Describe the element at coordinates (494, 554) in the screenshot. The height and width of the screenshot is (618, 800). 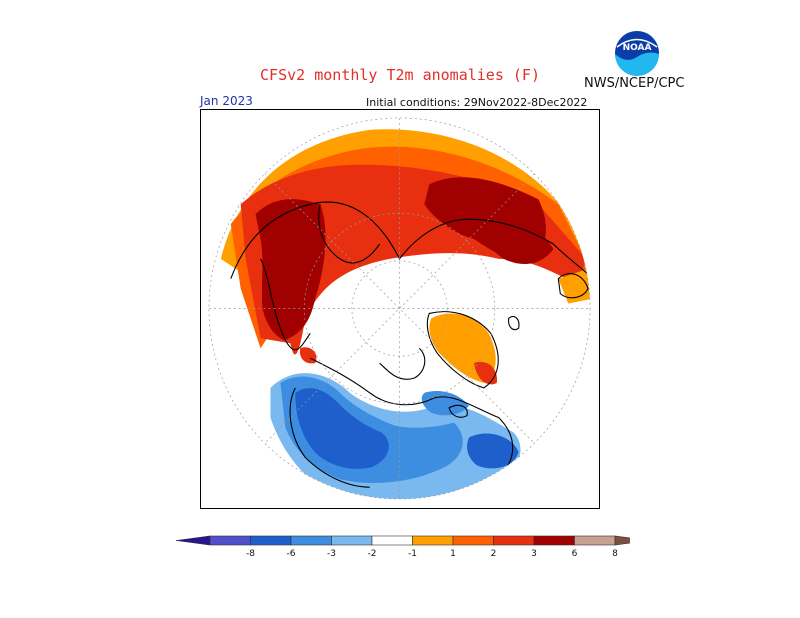
I see `colorbar-tick-label: 2` at that location.